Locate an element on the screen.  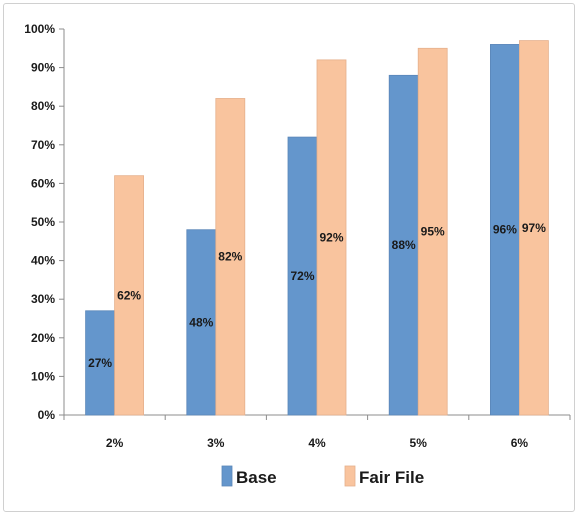
y-tick-label: 60% is located at coordinates (43, 183).